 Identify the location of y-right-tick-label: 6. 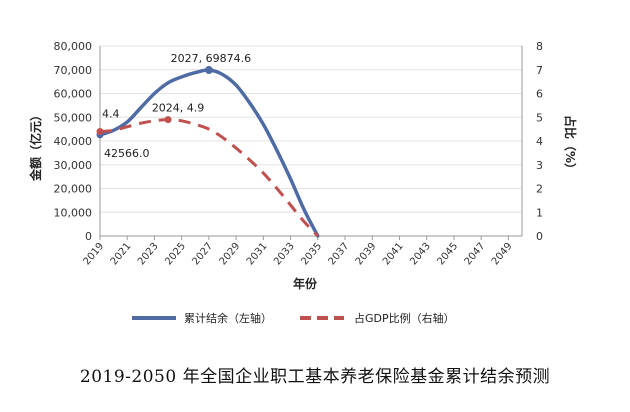
(539, 94).